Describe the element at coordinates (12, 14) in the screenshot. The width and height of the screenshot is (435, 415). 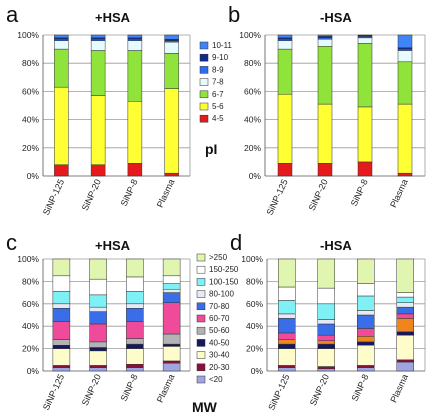
I see `panel-letter-a: a` at that location.